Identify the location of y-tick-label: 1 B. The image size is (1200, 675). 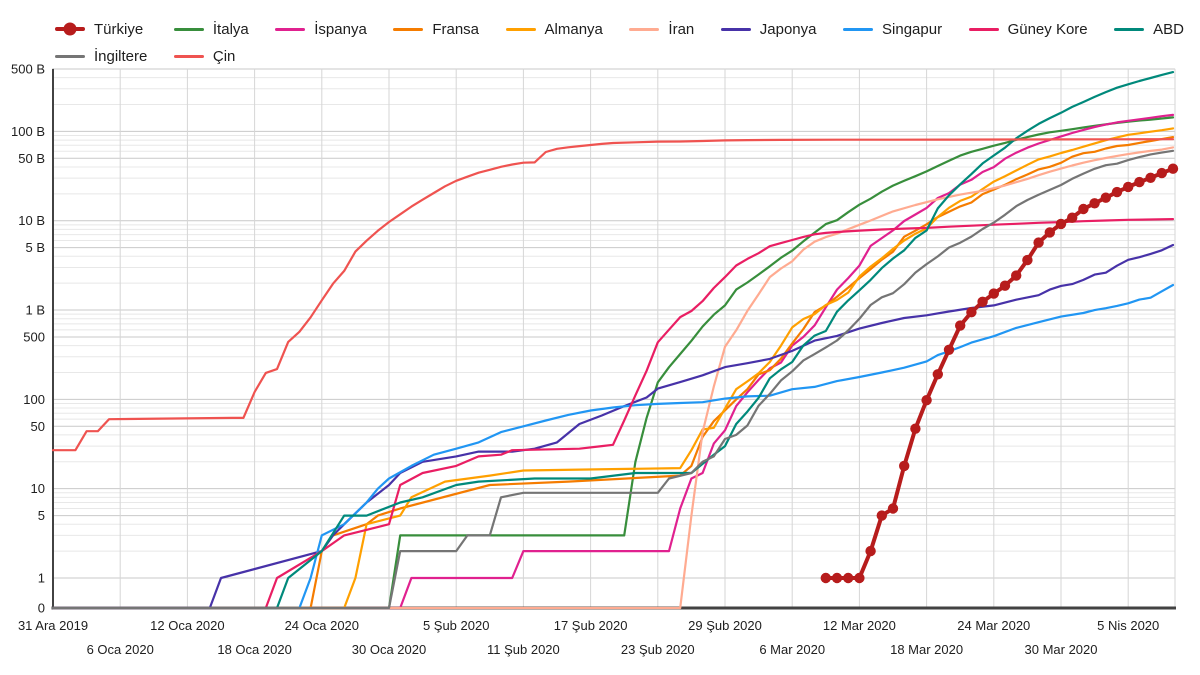
(35, 310).